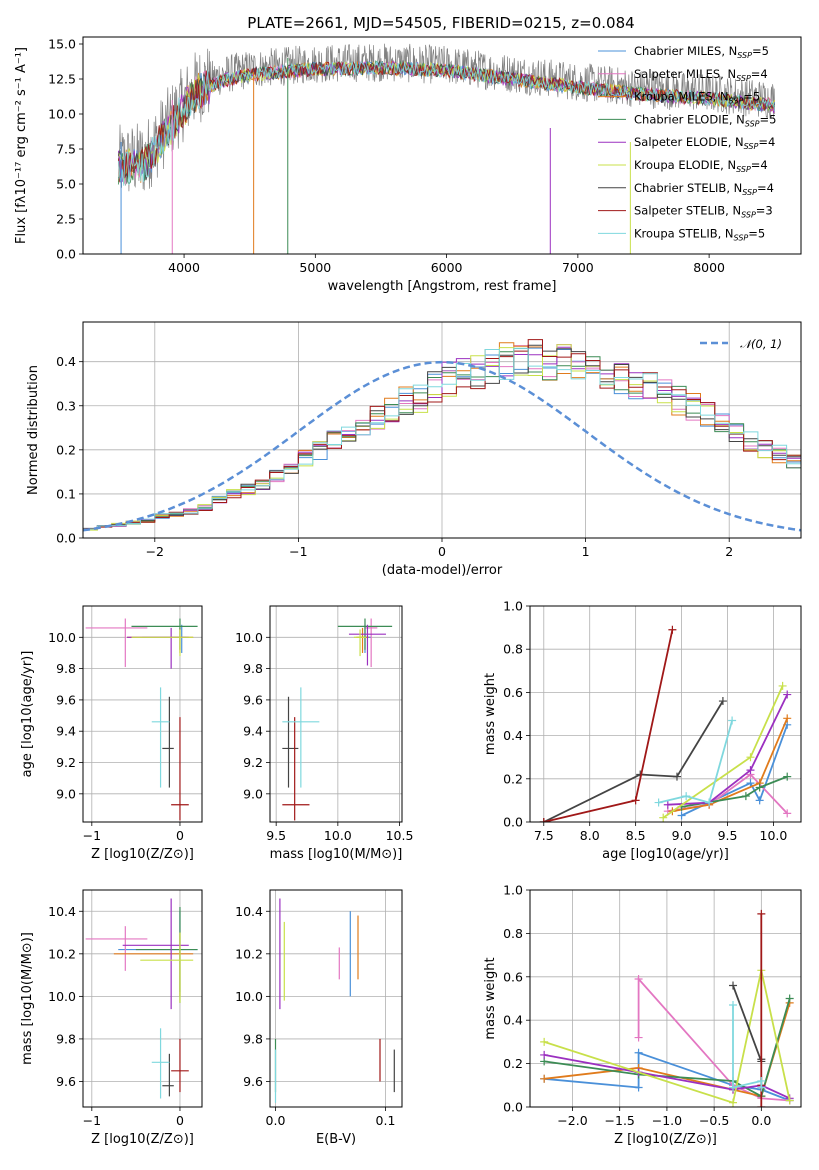 The width and height of the screenshot is (819, 1170). I want to click on x-tick-label-1: 8.0, so click(590, 835).